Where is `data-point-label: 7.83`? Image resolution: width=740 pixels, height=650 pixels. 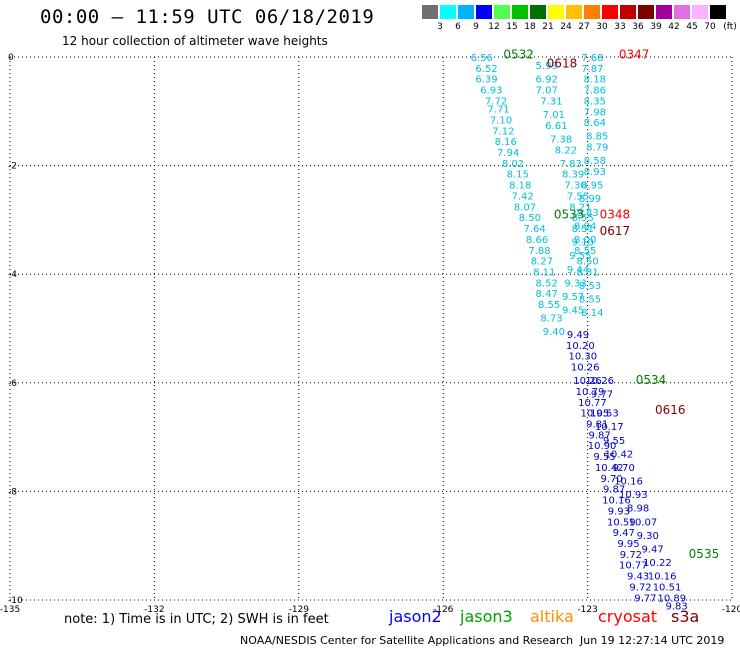 data-point-label: 7.83 is located at coordinates (571, 164).